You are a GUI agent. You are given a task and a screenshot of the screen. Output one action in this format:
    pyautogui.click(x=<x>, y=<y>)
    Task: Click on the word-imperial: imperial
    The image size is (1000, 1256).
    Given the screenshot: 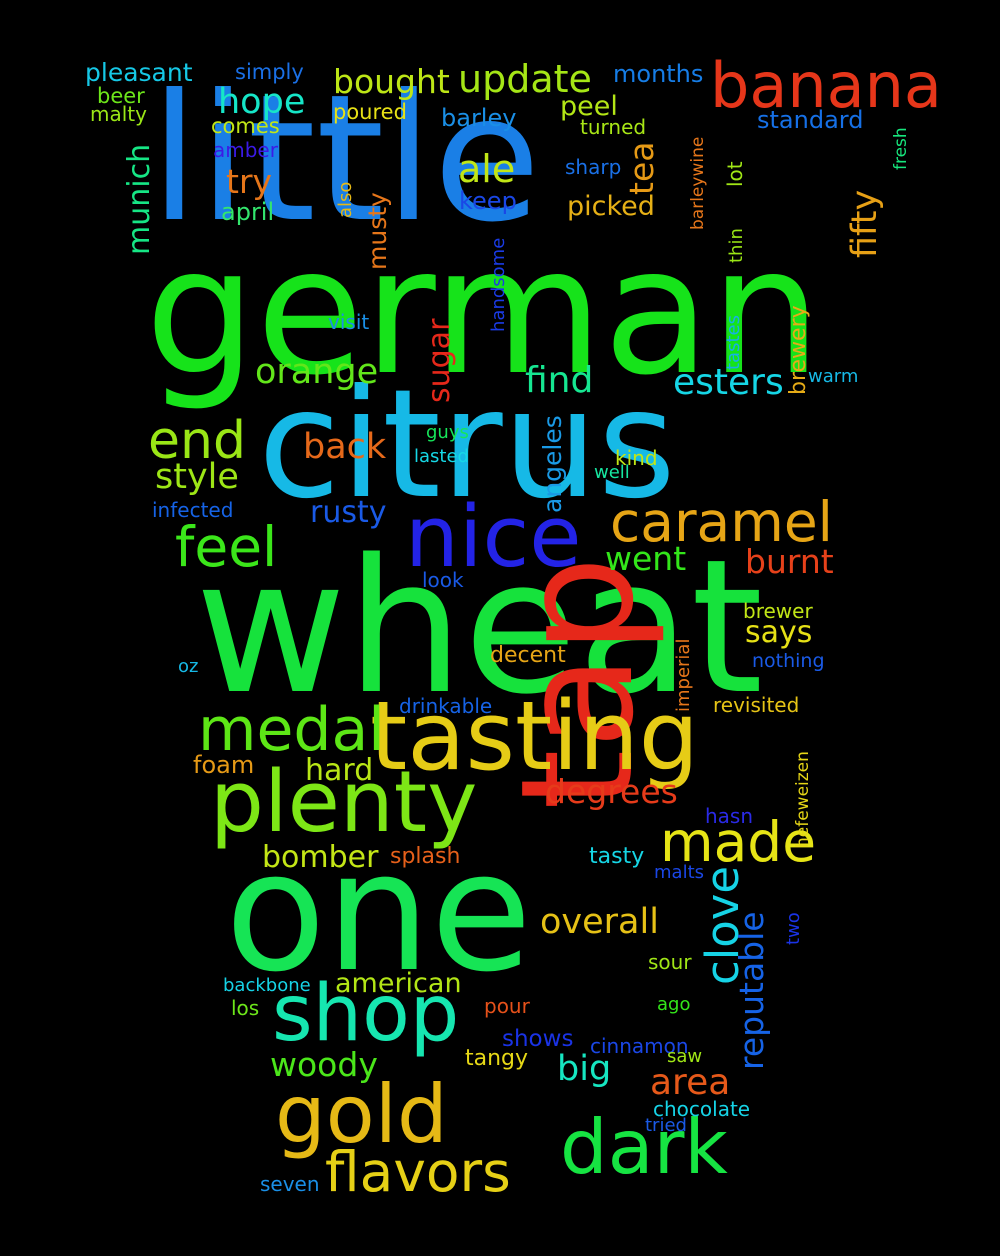 What is the action you would take?
    pyautogui.click(x=683, y=675)
    